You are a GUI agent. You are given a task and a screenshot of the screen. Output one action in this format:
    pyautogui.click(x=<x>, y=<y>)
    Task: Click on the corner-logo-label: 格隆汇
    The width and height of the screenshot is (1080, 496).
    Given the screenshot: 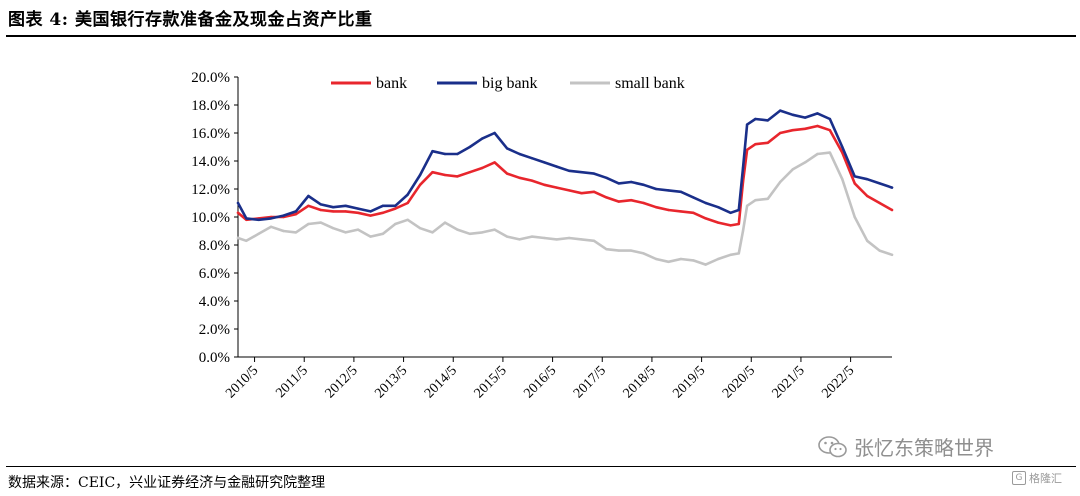 What is the action you would take?
    pyautogui.click(x=1045, y=478)
    